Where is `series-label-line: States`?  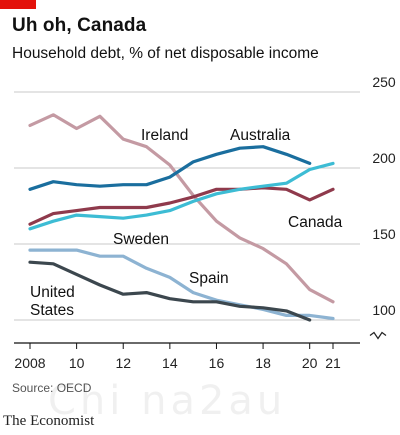
series-label-line: States is located at coordinates (52, 310).